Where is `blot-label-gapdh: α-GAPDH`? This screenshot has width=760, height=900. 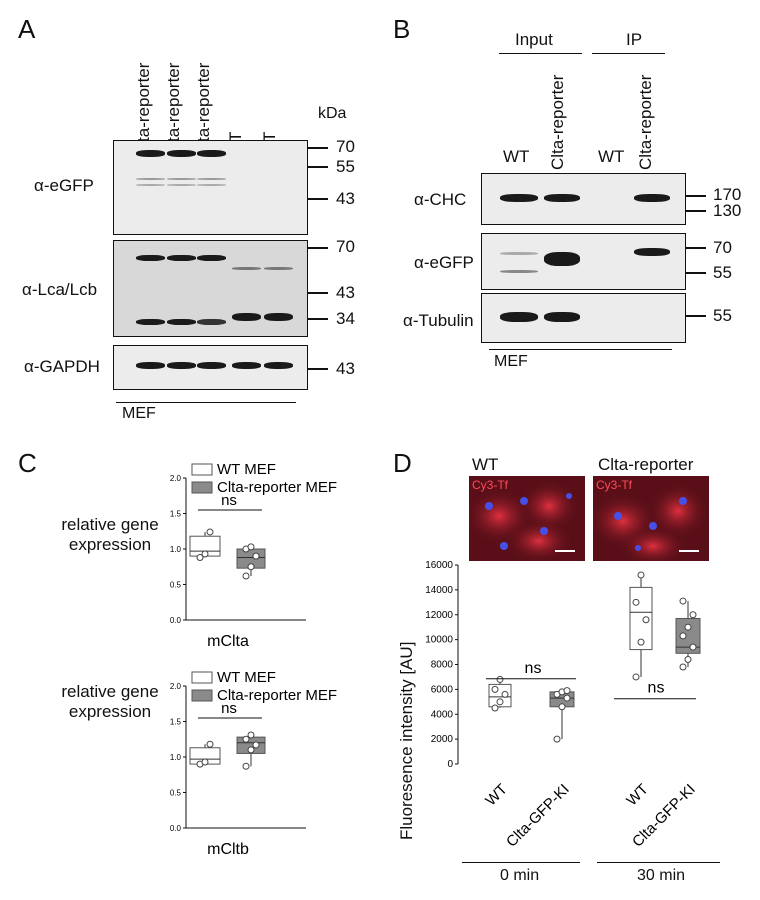 blot-label-gapdh: α-GAPDH is located at coordinates (62, 366).